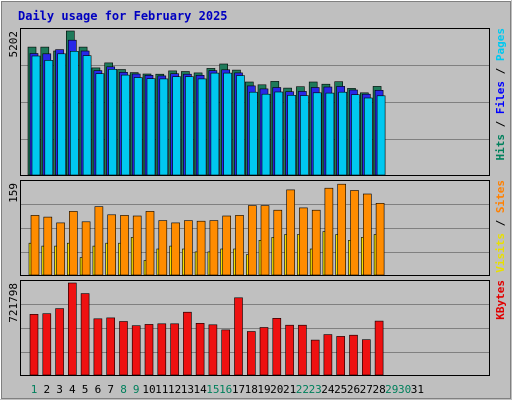 This screenshot has height=405, width=512. What do you see at coordinates (289, 389) in the screenshot?
I see `x-tick-label: 21` at bounding box center [289, 389].